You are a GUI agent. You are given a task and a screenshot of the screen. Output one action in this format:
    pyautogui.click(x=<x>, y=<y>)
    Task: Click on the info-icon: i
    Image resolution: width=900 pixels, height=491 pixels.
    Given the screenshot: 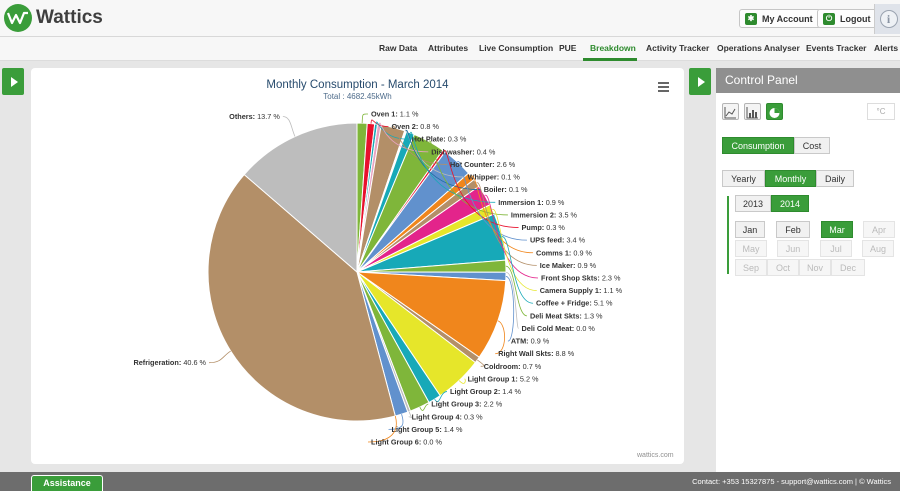 What is the action you would take?
    pyautogui.click(x=888, y=19)
    